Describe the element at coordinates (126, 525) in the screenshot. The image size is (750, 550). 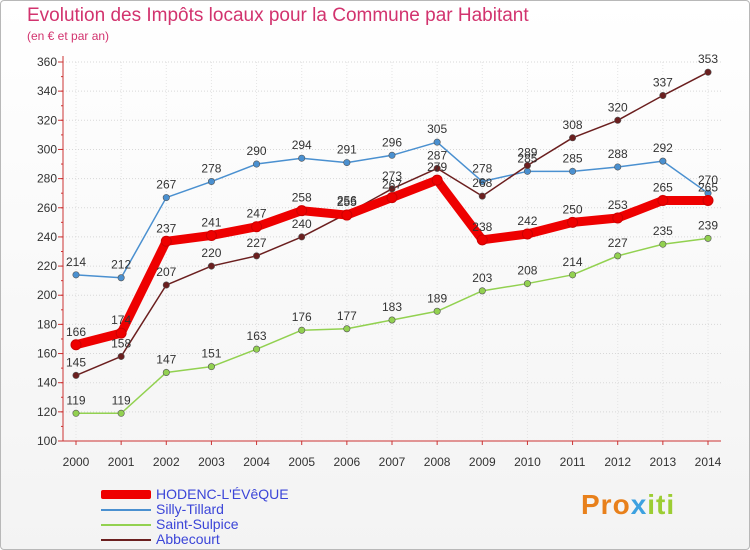
I see `legend-swatch-saint-sulpice` at that location.